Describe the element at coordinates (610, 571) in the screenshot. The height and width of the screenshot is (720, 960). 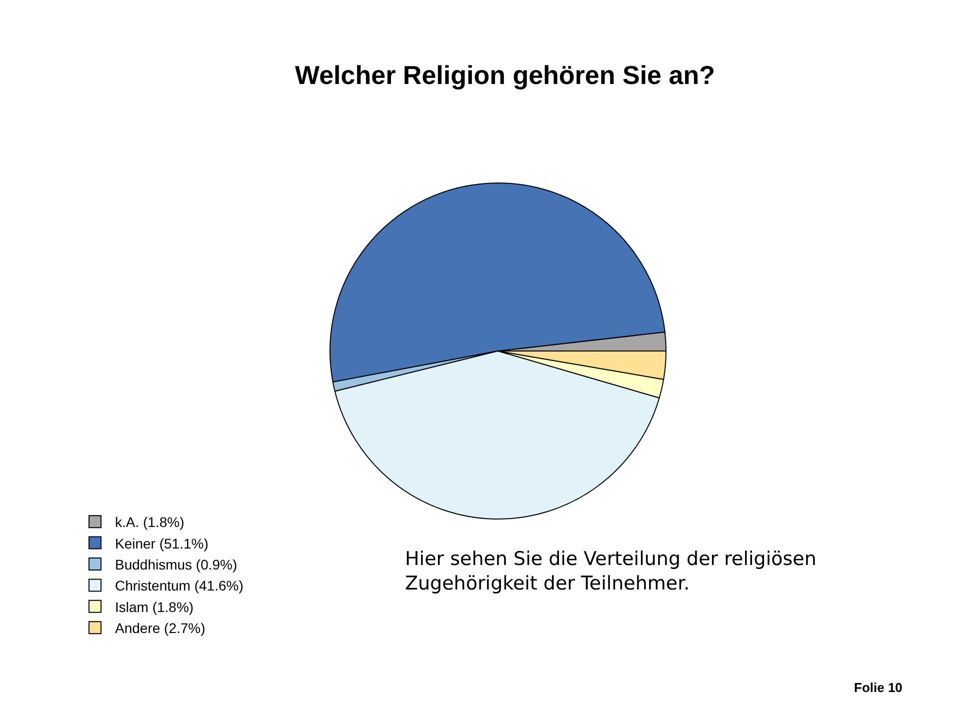
I see `text: Hier sehen Sie die Verteilung der religiösen Zugehörigkeit der Teilnehmer.` at that location.